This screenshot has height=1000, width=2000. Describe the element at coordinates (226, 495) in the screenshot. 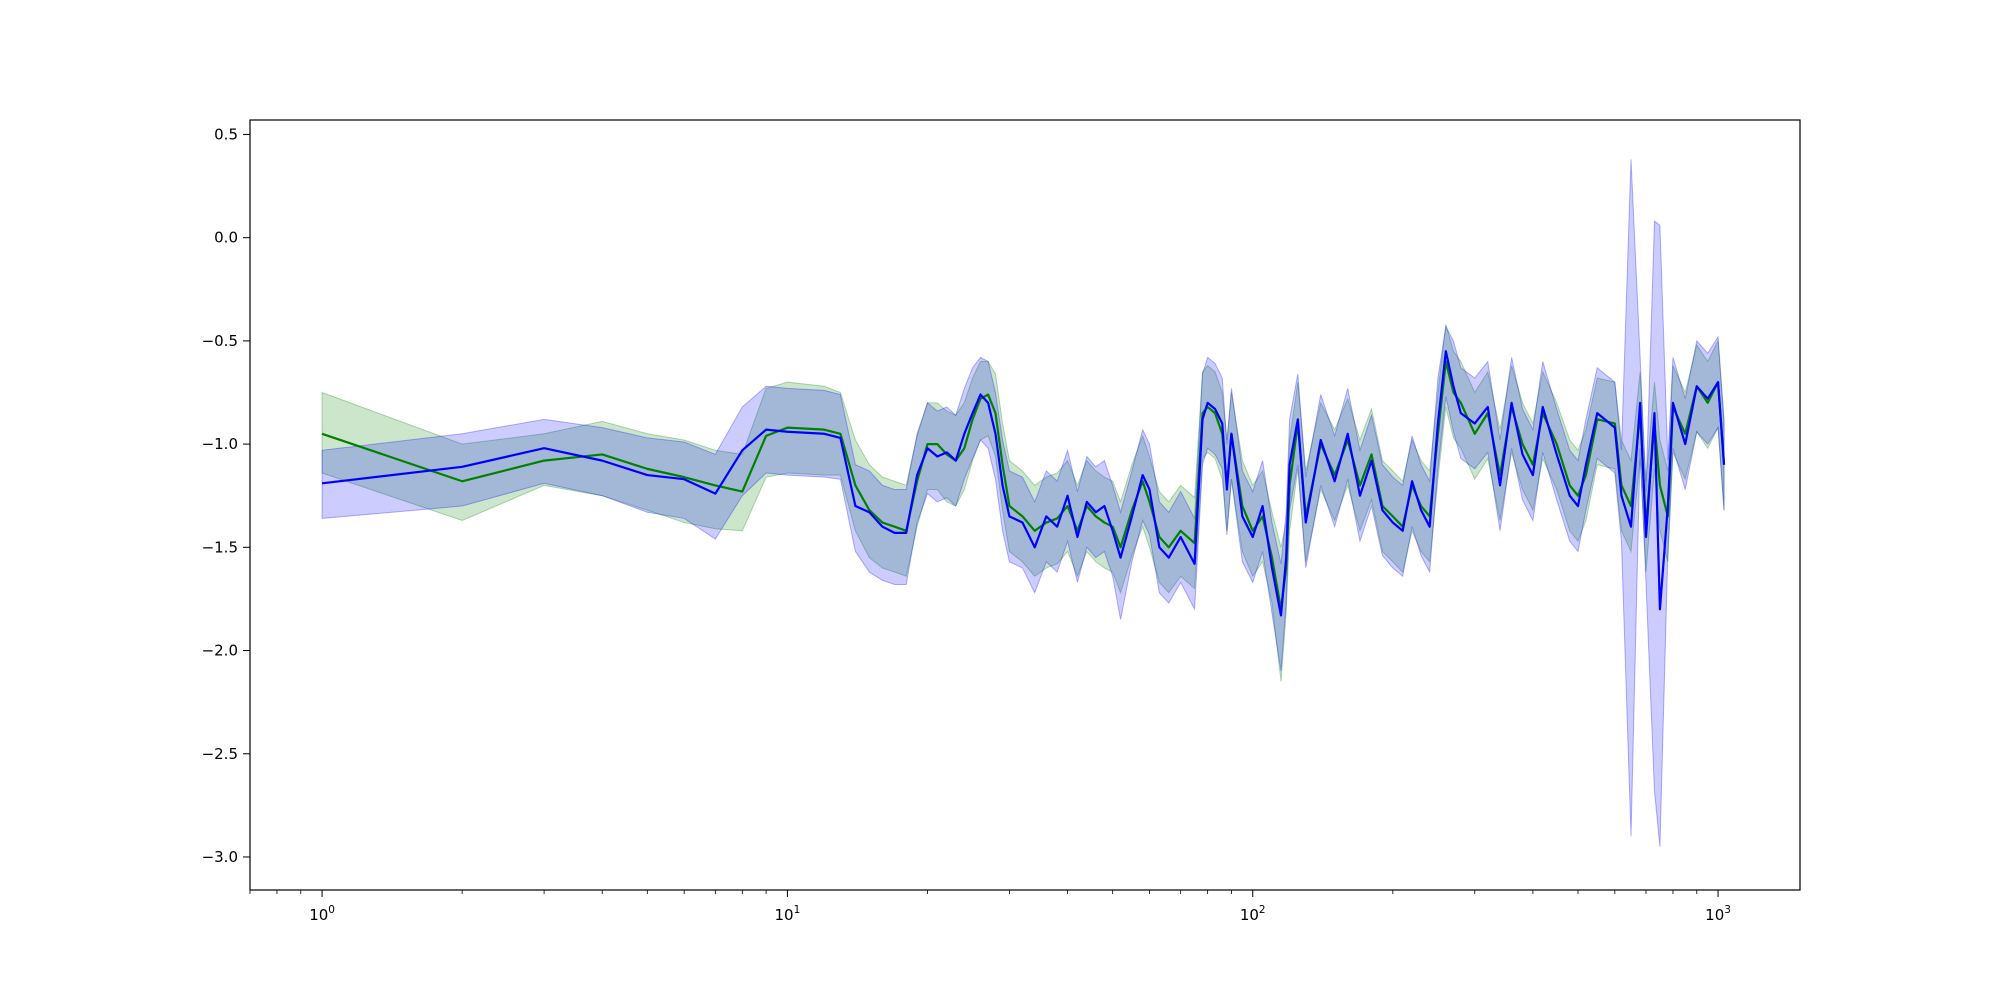

I see `y-axis: 0.5 0.0 −0.5 −1.0 −1.5 −2.0 −2.5 −3.0` at that location.